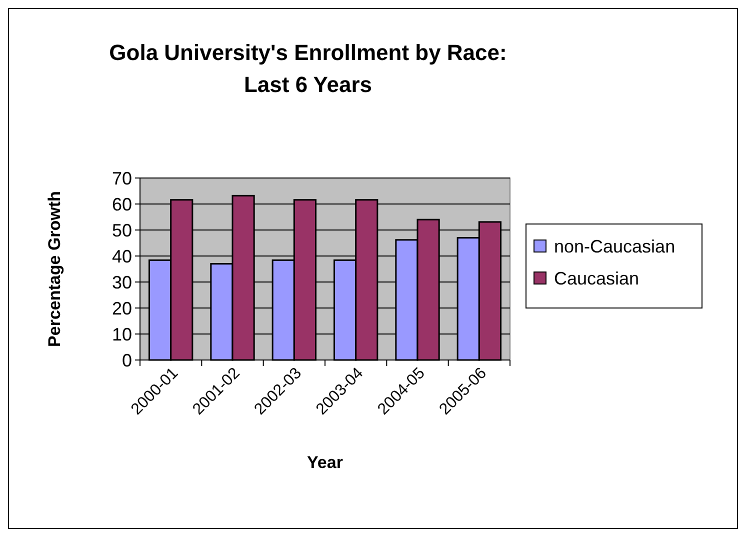 This screenshot has width=746, height=537. Describe the element at coordinates (122, 256) in the screenshot. I see `y-tick-label: 40` at that location.